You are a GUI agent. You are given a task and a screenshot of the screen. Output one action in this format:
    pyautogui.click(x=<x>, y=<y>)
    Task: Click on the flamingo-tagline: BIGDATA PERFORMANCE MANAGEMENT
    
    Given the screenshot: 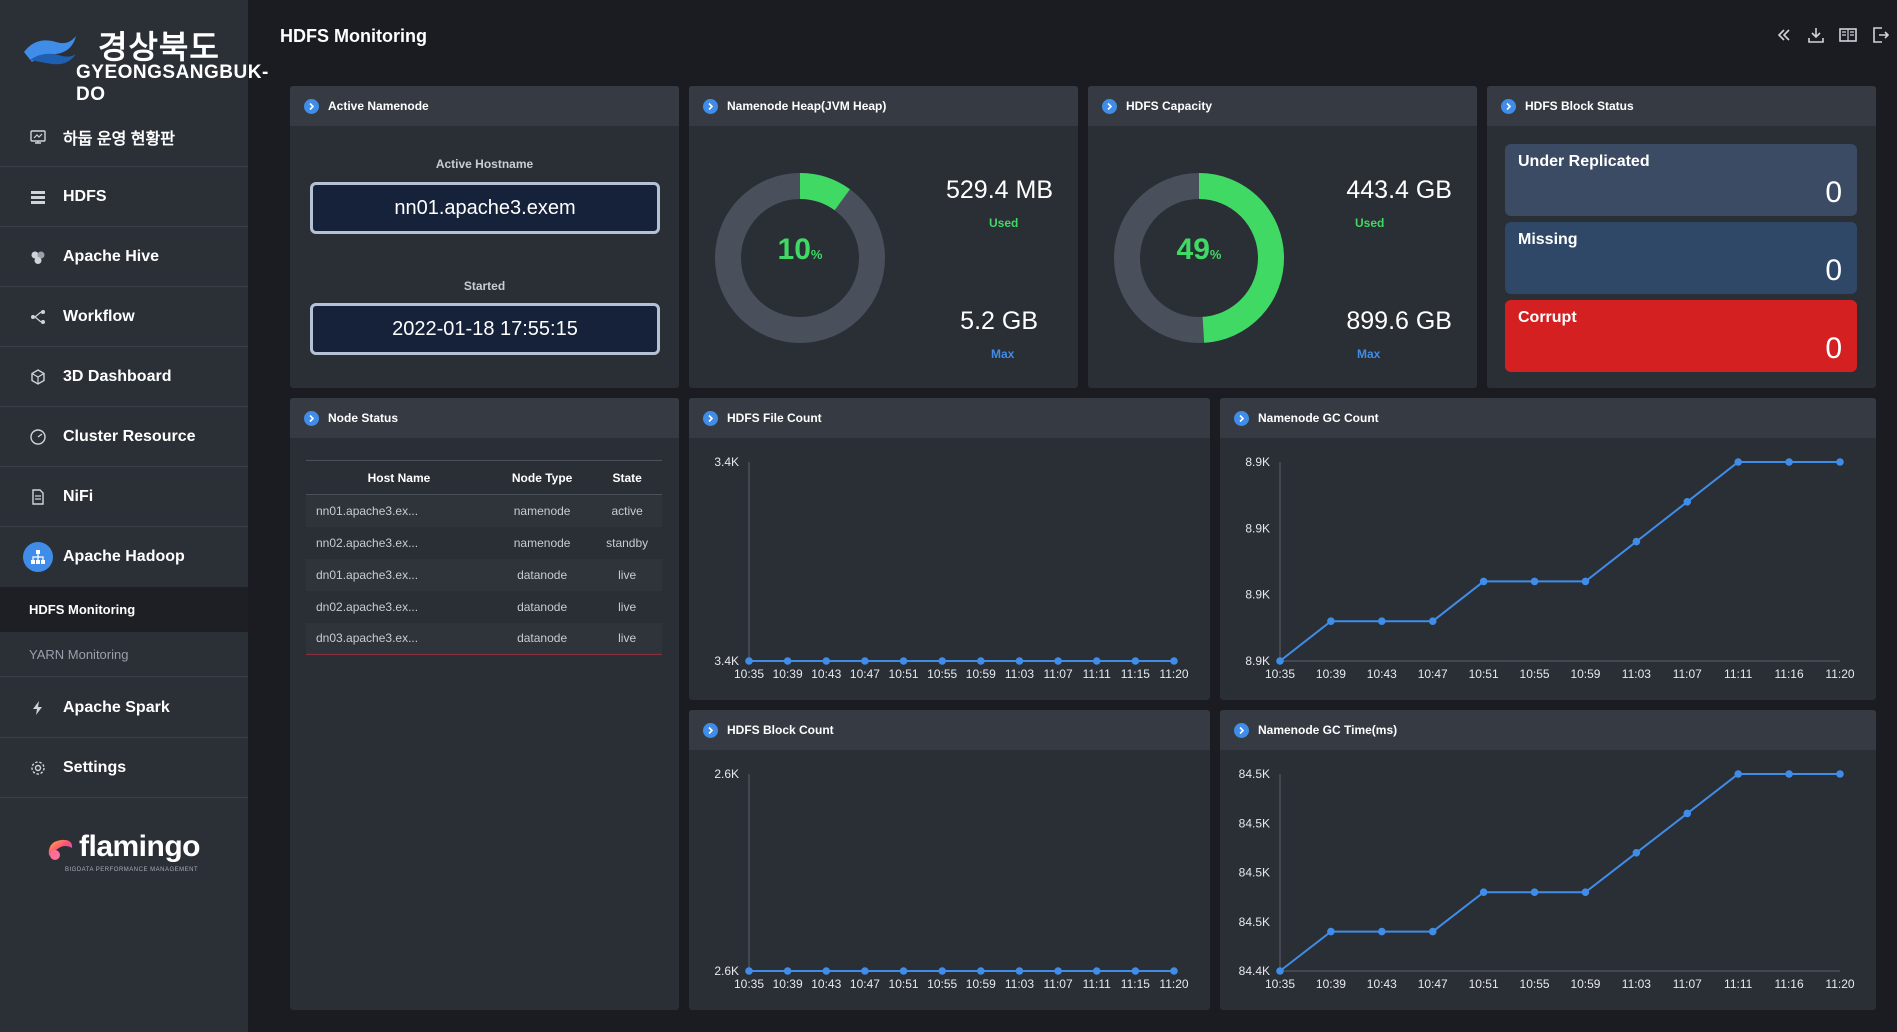 What is the action you would take?
    pyautogui.click(x=132, y=870)
    